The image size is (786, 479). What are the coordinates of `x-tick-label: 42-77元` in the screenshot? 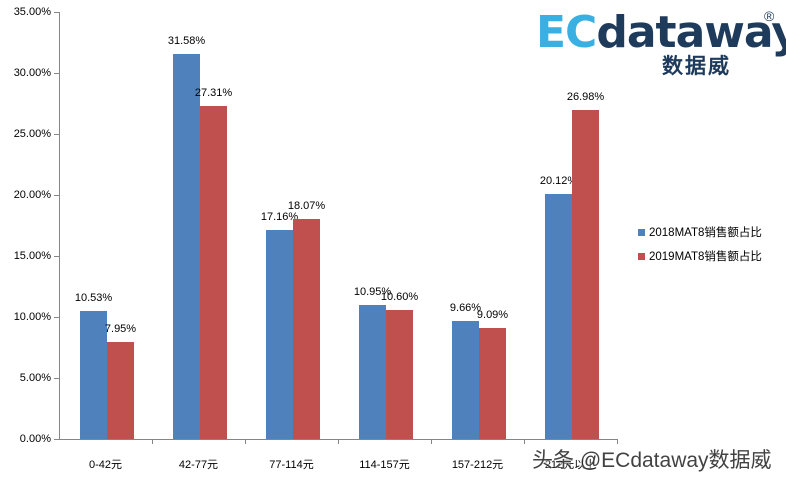 It's located at (198, 465).